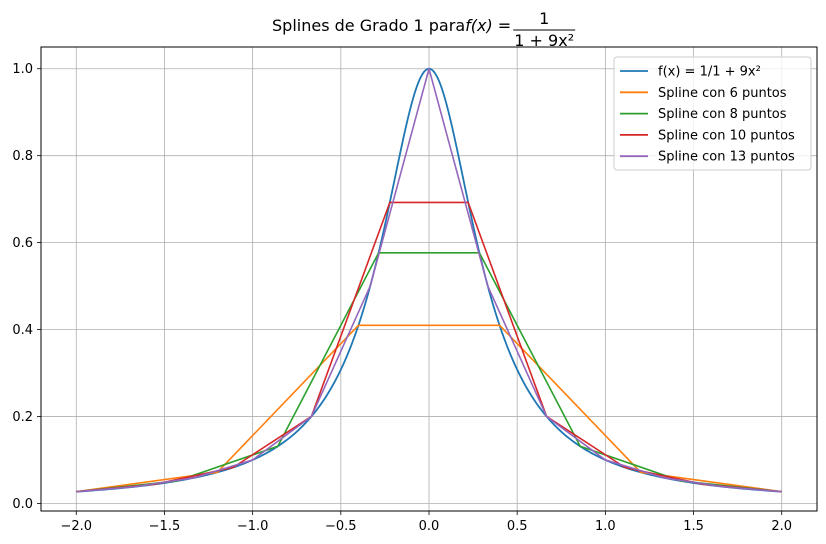 The height and width of the screenshot is (544, 826). What do you see at coordinates (76, 526) in the screenshot?
I see `x-tick-label: −2.0` at bounding box center [76, 526].